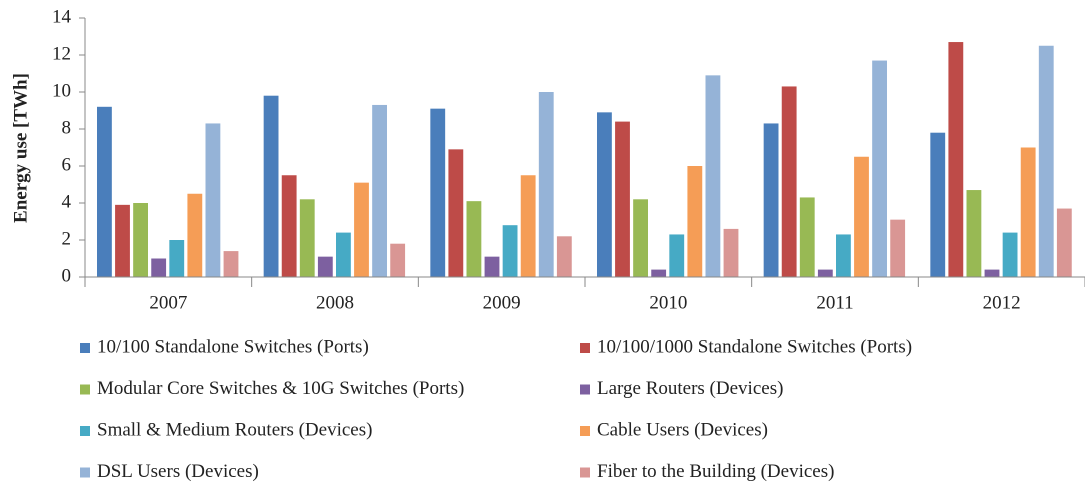 This screenshot has width=1085, height=486. I want to click on y-tick-label: 4, so click(67, 201).